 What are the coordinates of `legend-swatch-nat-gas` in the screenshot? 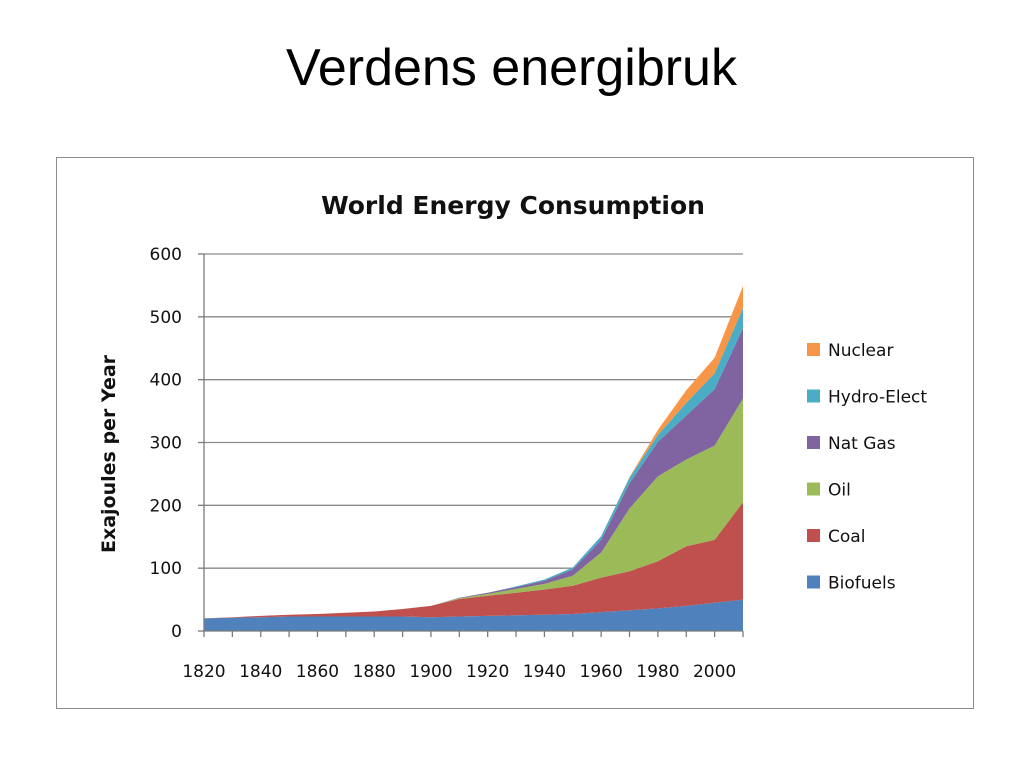 It's located at (813, 442).